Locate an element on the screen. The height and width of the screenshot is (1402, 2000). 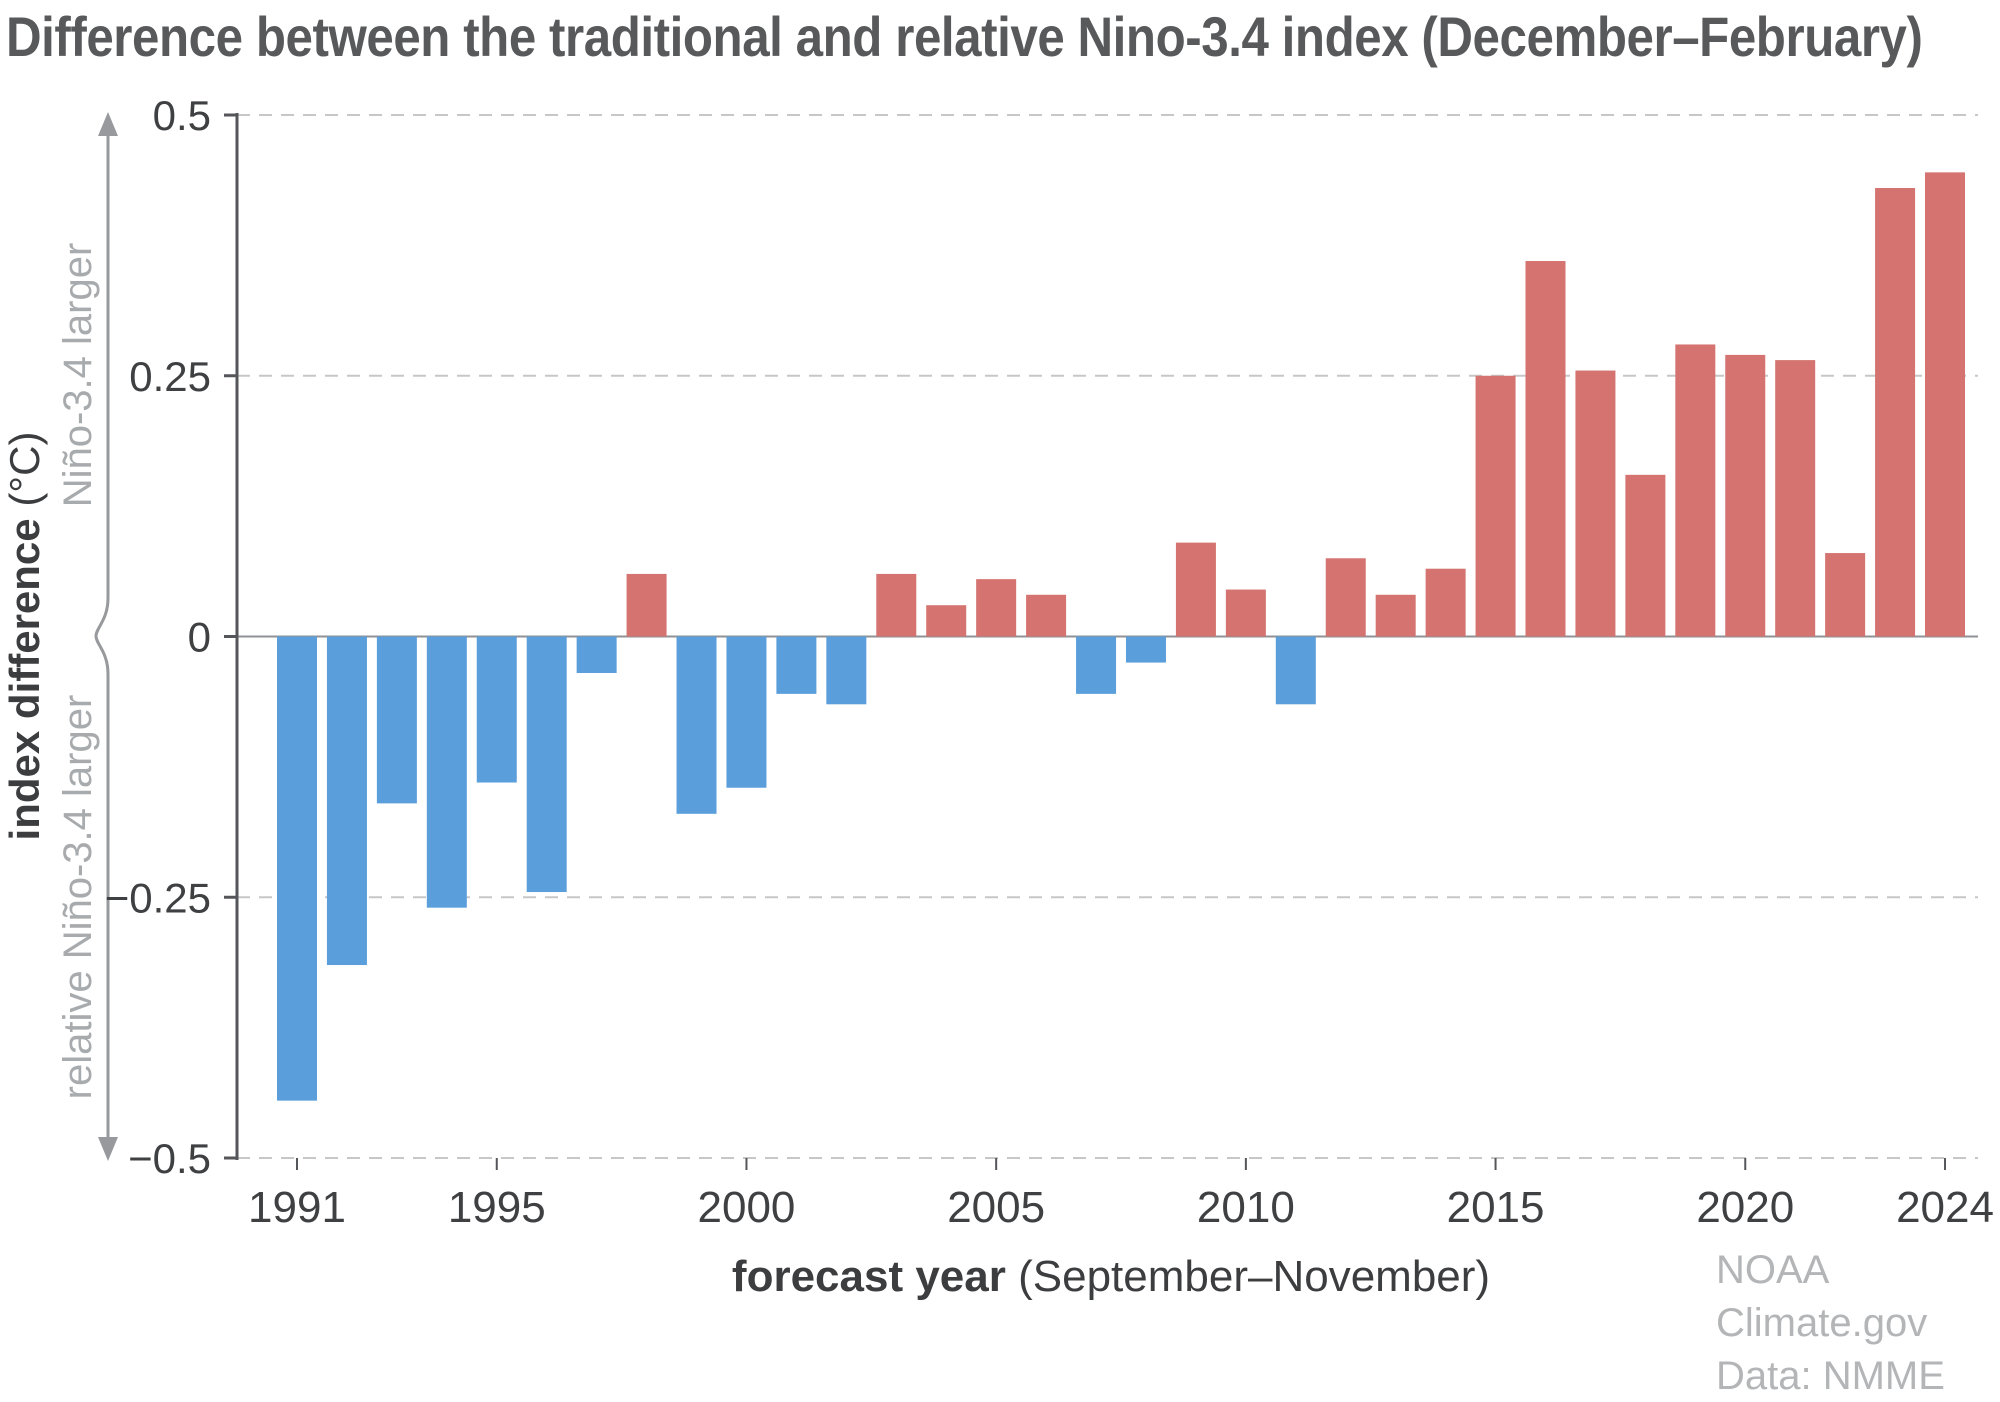
bar-2020 is located at coordinates (1745, 495).